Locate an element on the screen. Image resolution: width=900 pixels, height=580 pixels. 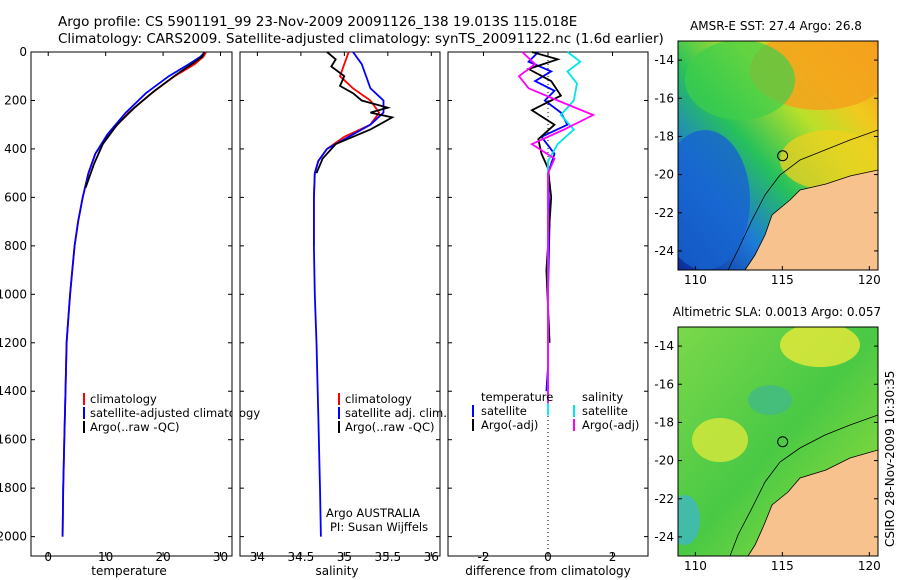
salinity-series-satellite is located at coordinates (348, 294).